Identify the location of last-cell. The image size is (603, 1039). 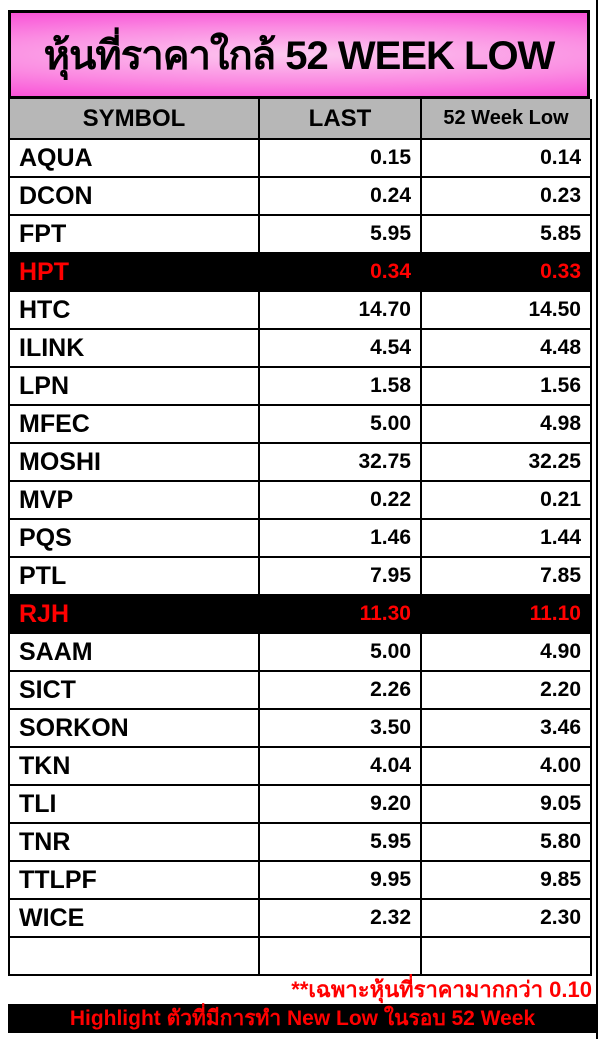
(340, 956).